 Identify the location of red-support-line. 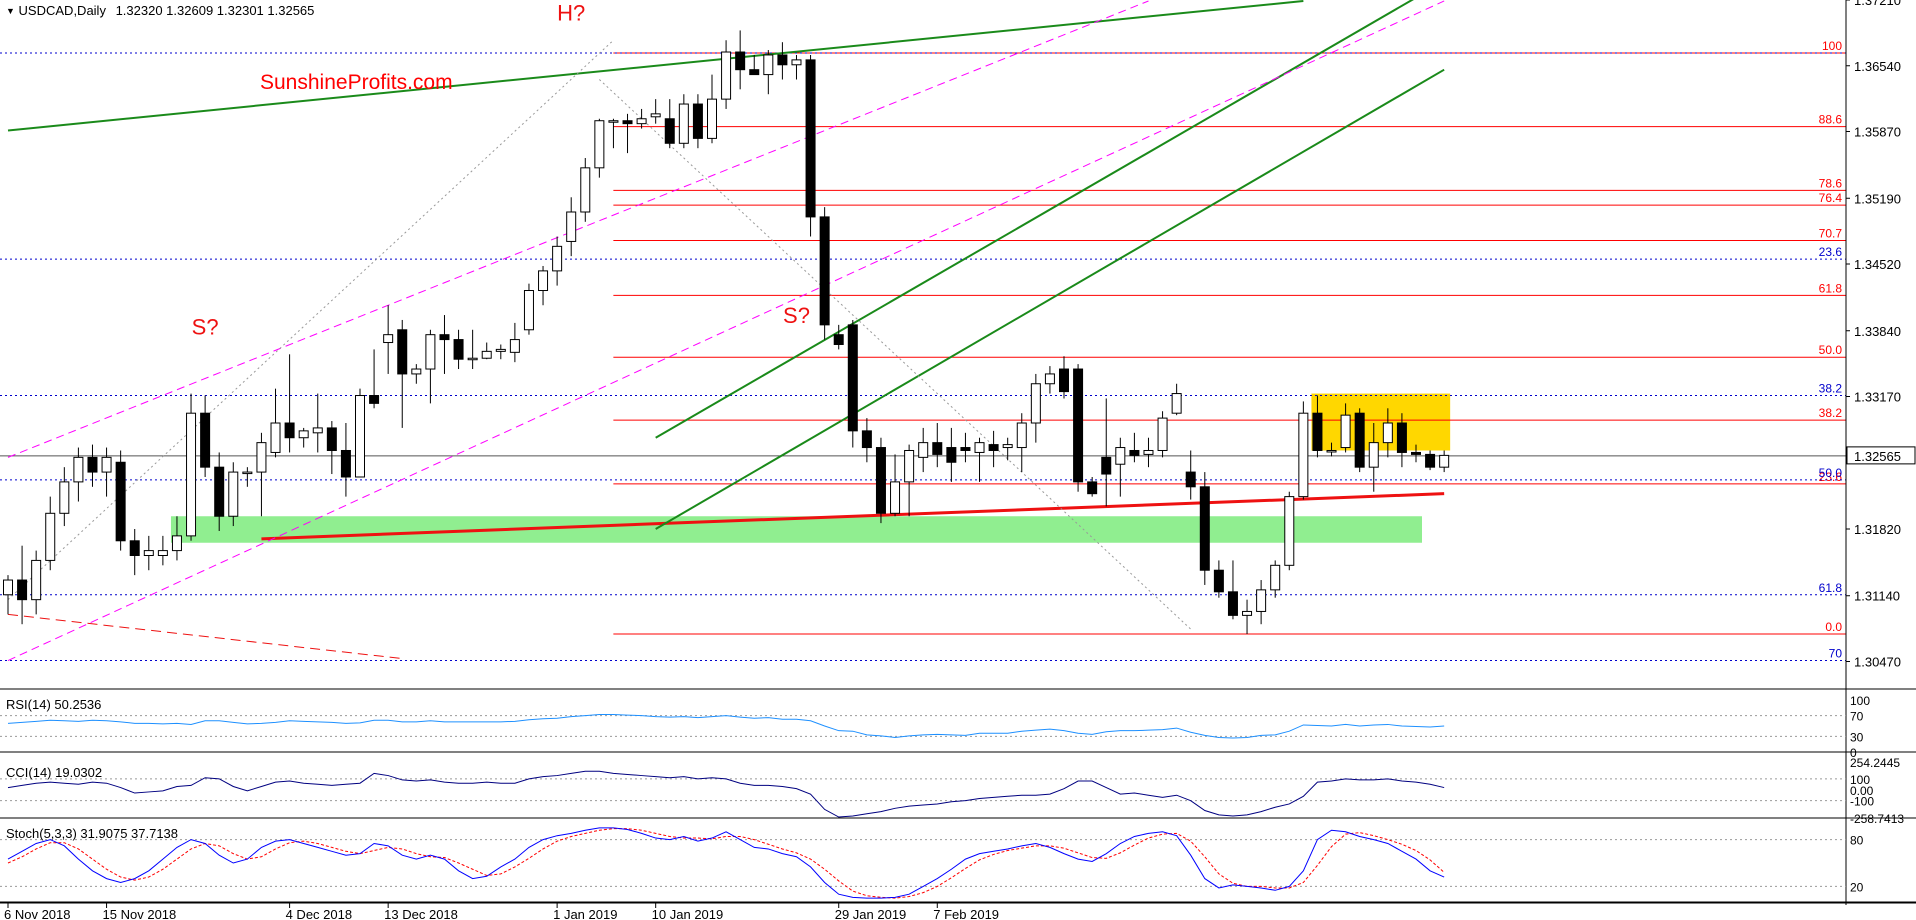
(853, 516).